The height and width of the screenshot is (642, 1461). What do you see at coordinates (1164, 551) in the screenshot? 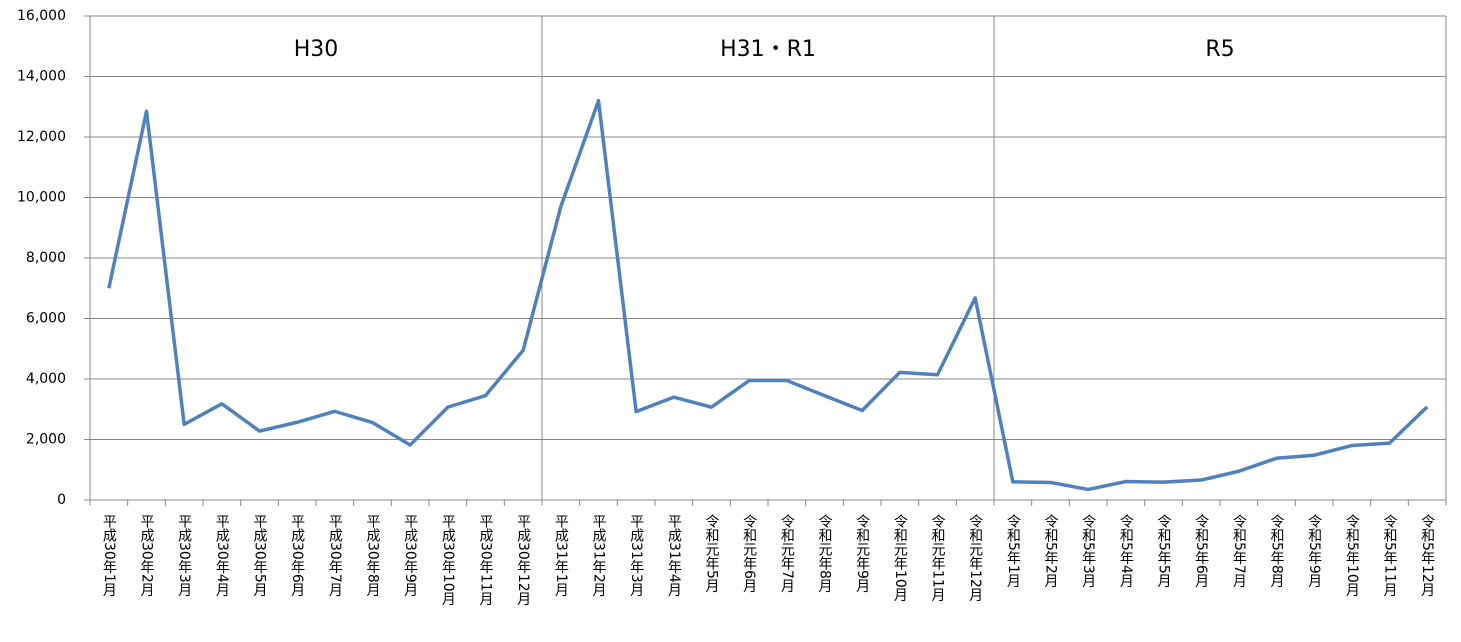
I see `x-tick-label: 令和5年5月` at bounding box center [1164, 551].